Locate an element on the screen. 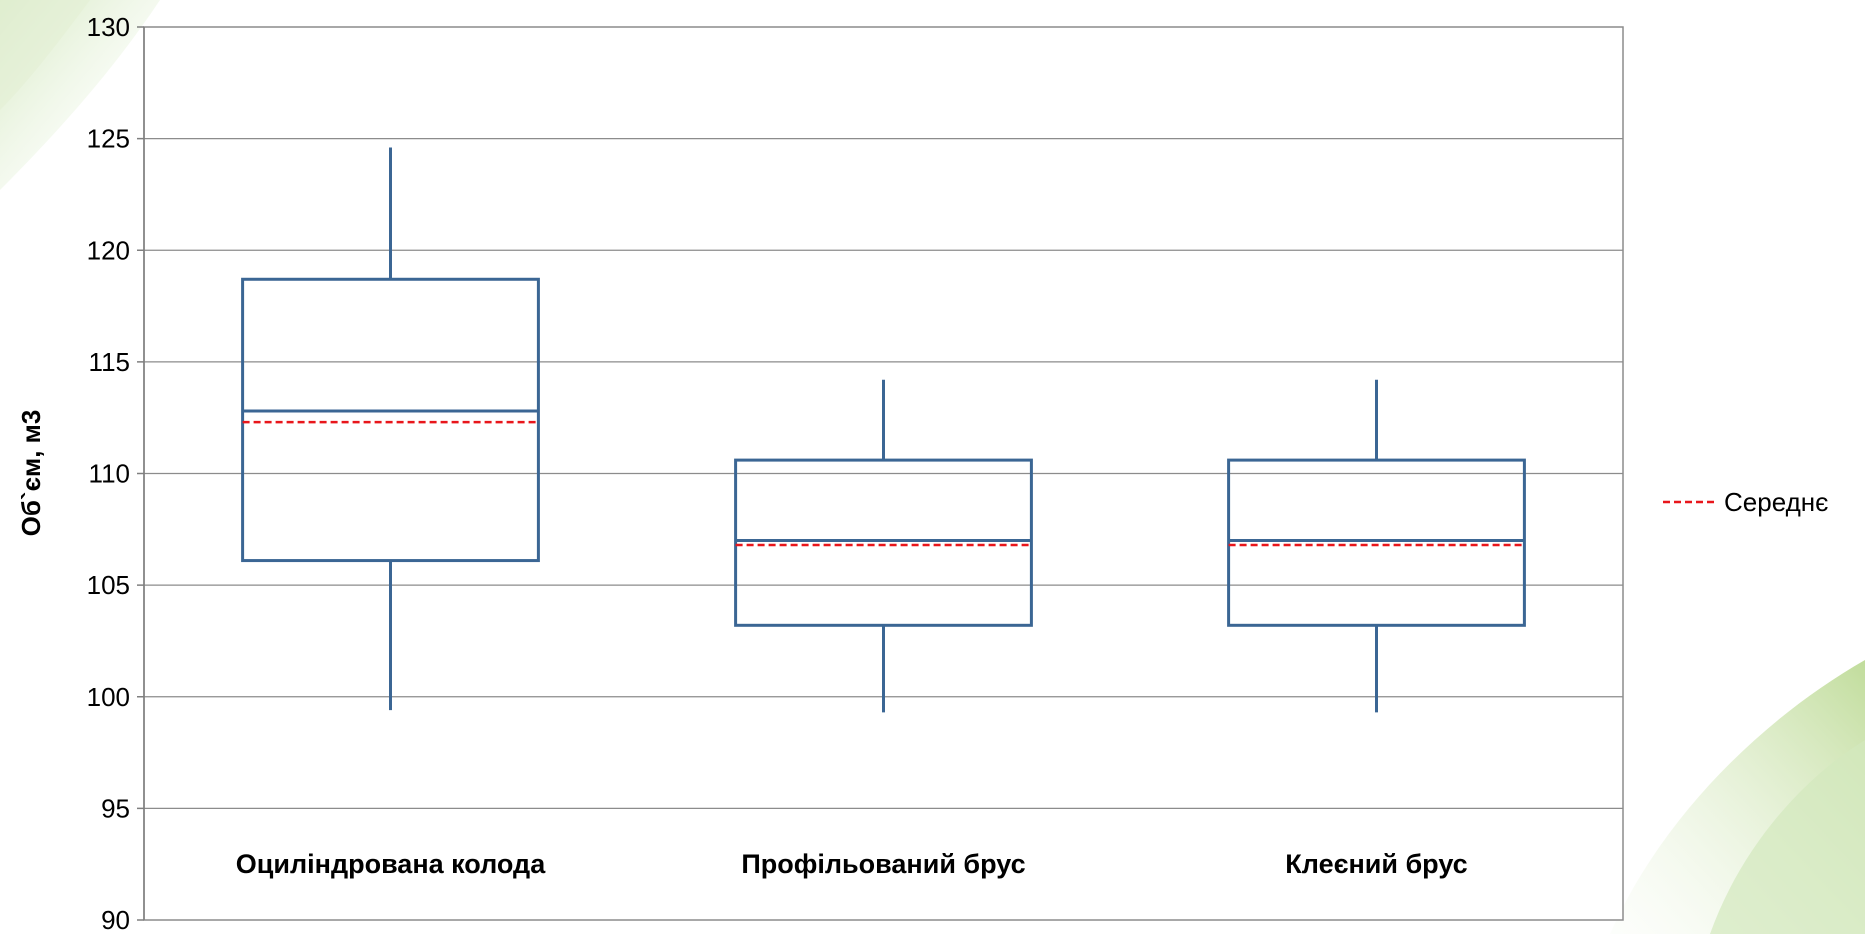 The width and height of the screenshot is (1865, 939). y-tick-label-105: 105 is located at coordinates (108, 585).